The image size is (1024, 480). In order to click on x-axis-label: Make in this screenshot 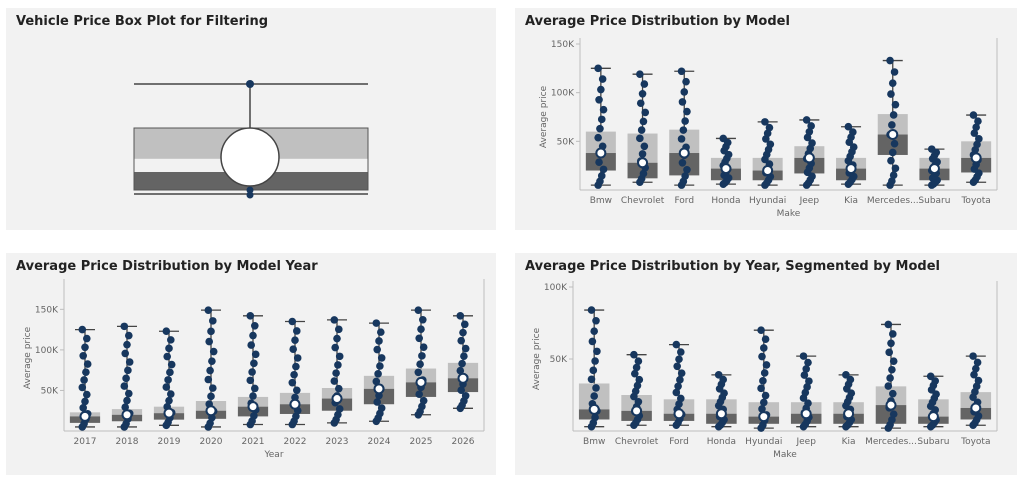, I will do `click(785, 455)`.